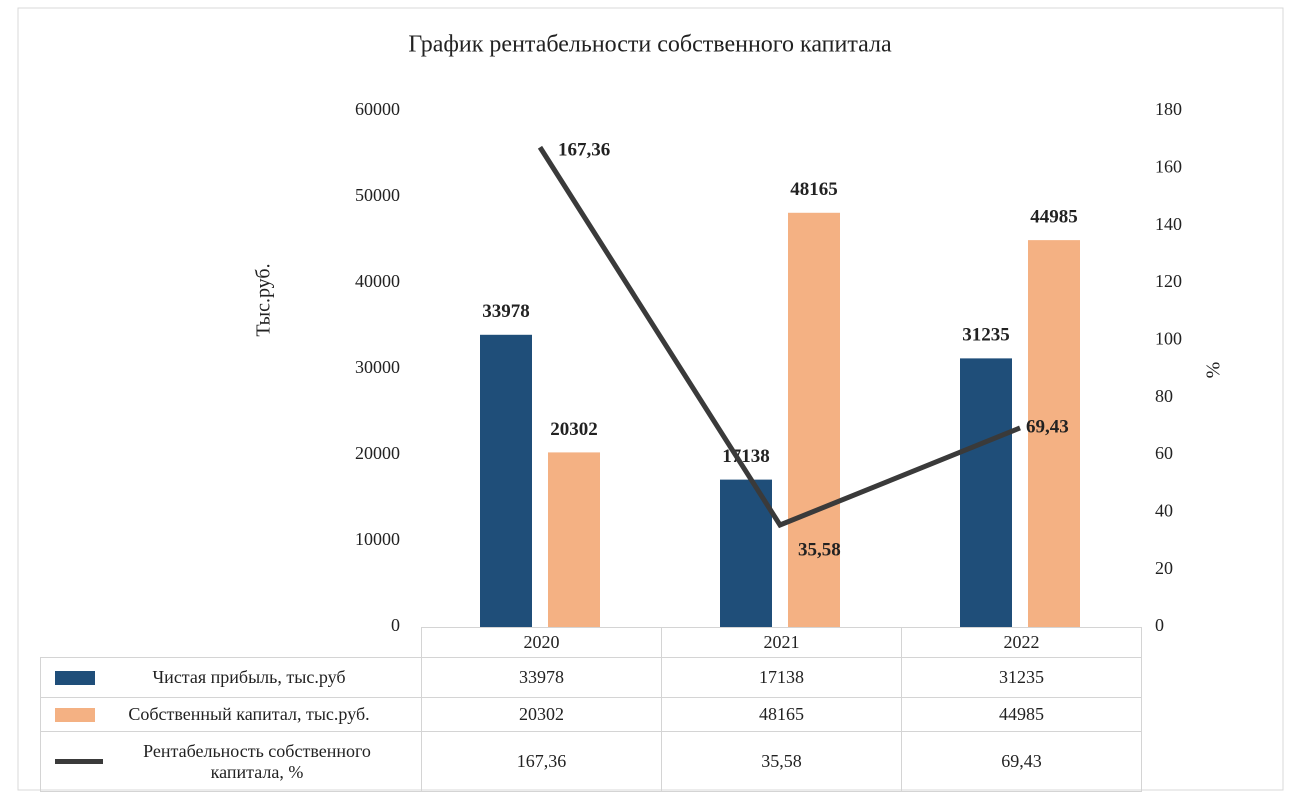  I want to click on legend-item: Чистая прибыль, тыс.руб, so click(231, 677).